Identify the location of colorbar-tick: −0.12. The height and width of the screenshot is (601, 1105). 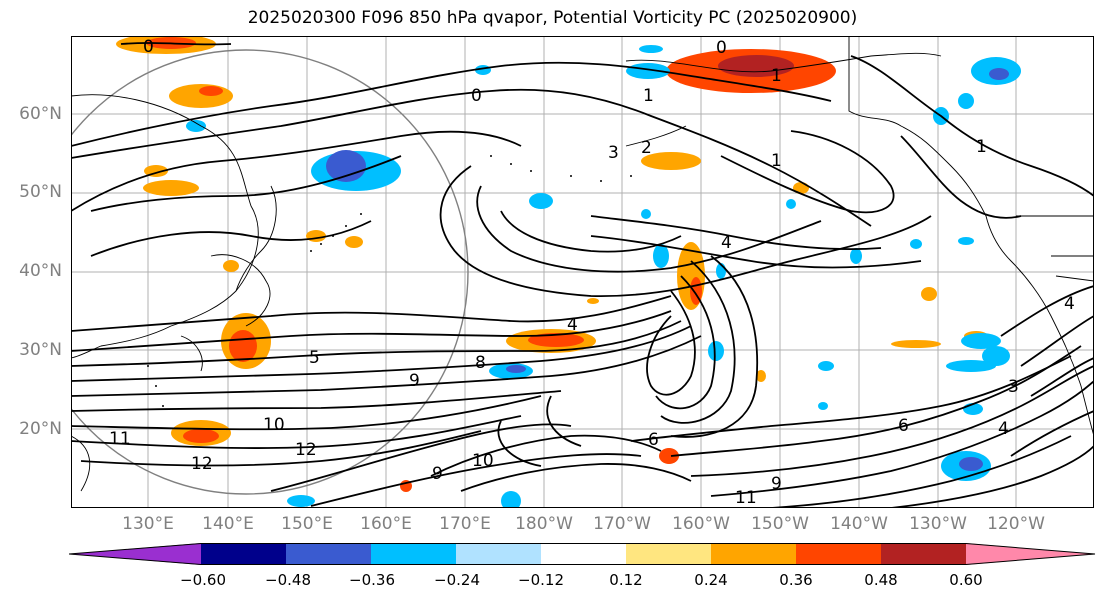
(541, 580).